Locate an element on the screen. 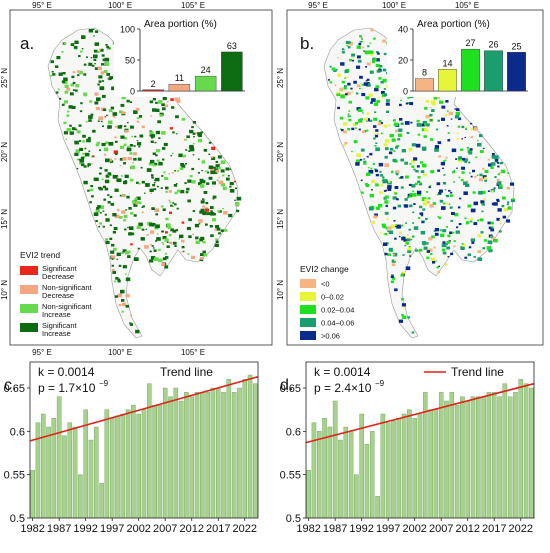 The width and height of the screenshot is (550, 553). legend-swatch is located at coordinates (308, 335).